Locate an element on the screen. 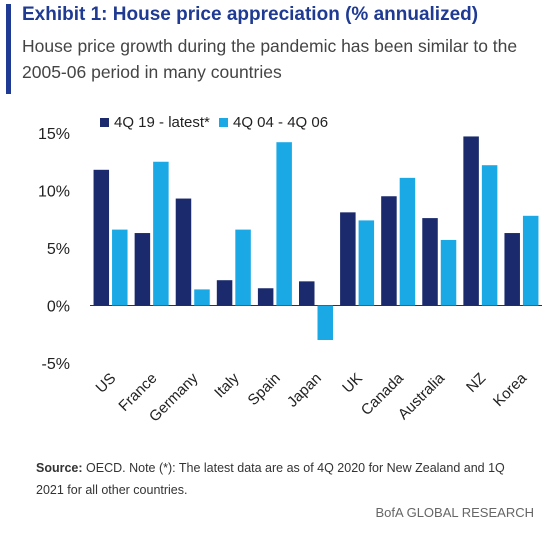 The image size is (558, 544). bar-prior-spain is located at coordinates (284, 224).